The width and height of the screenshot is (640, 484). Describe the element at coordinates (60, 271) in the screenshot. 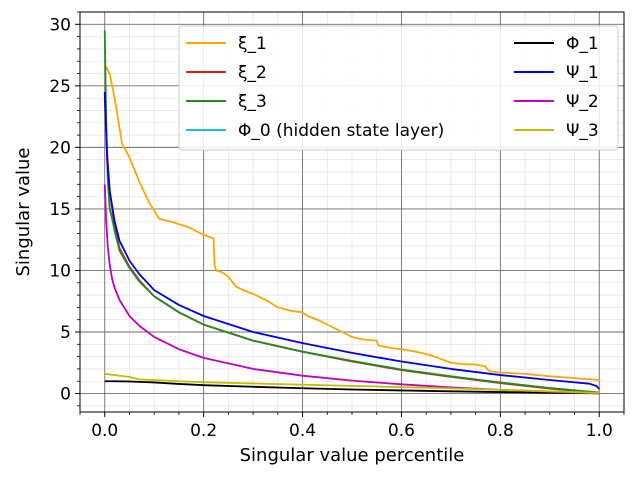

I see `y-tick-label: 10` at that location.